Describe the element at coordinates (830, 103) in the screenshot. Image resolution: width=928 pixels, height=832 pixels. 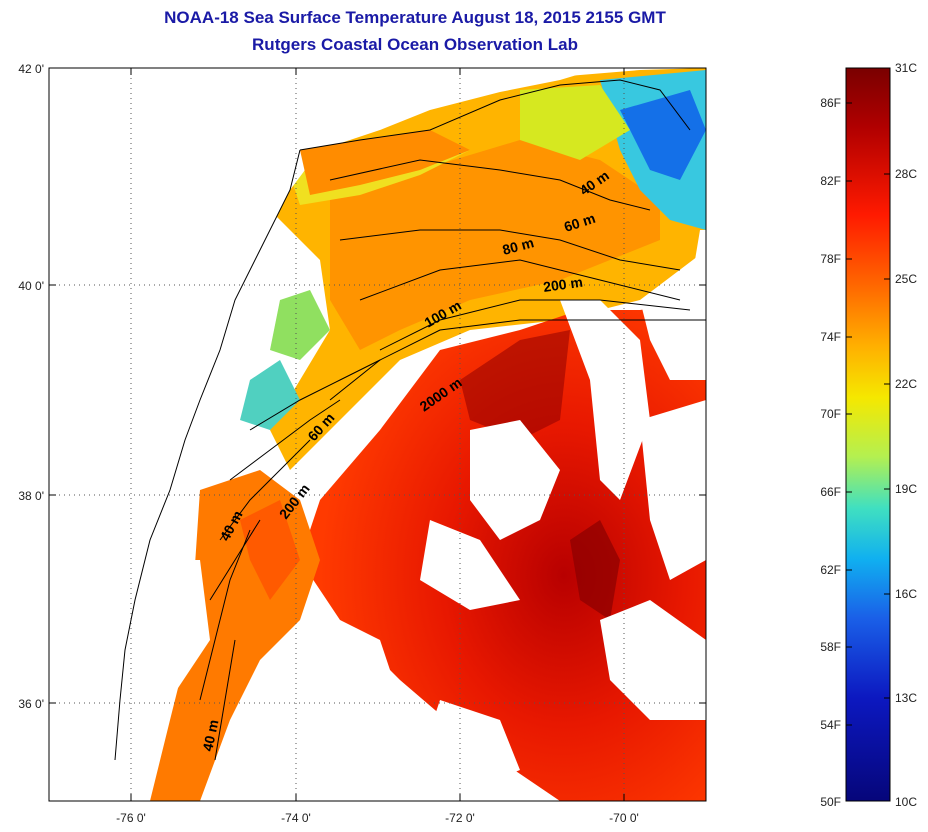
I see `colorbar-f-label: 86F` at that location.